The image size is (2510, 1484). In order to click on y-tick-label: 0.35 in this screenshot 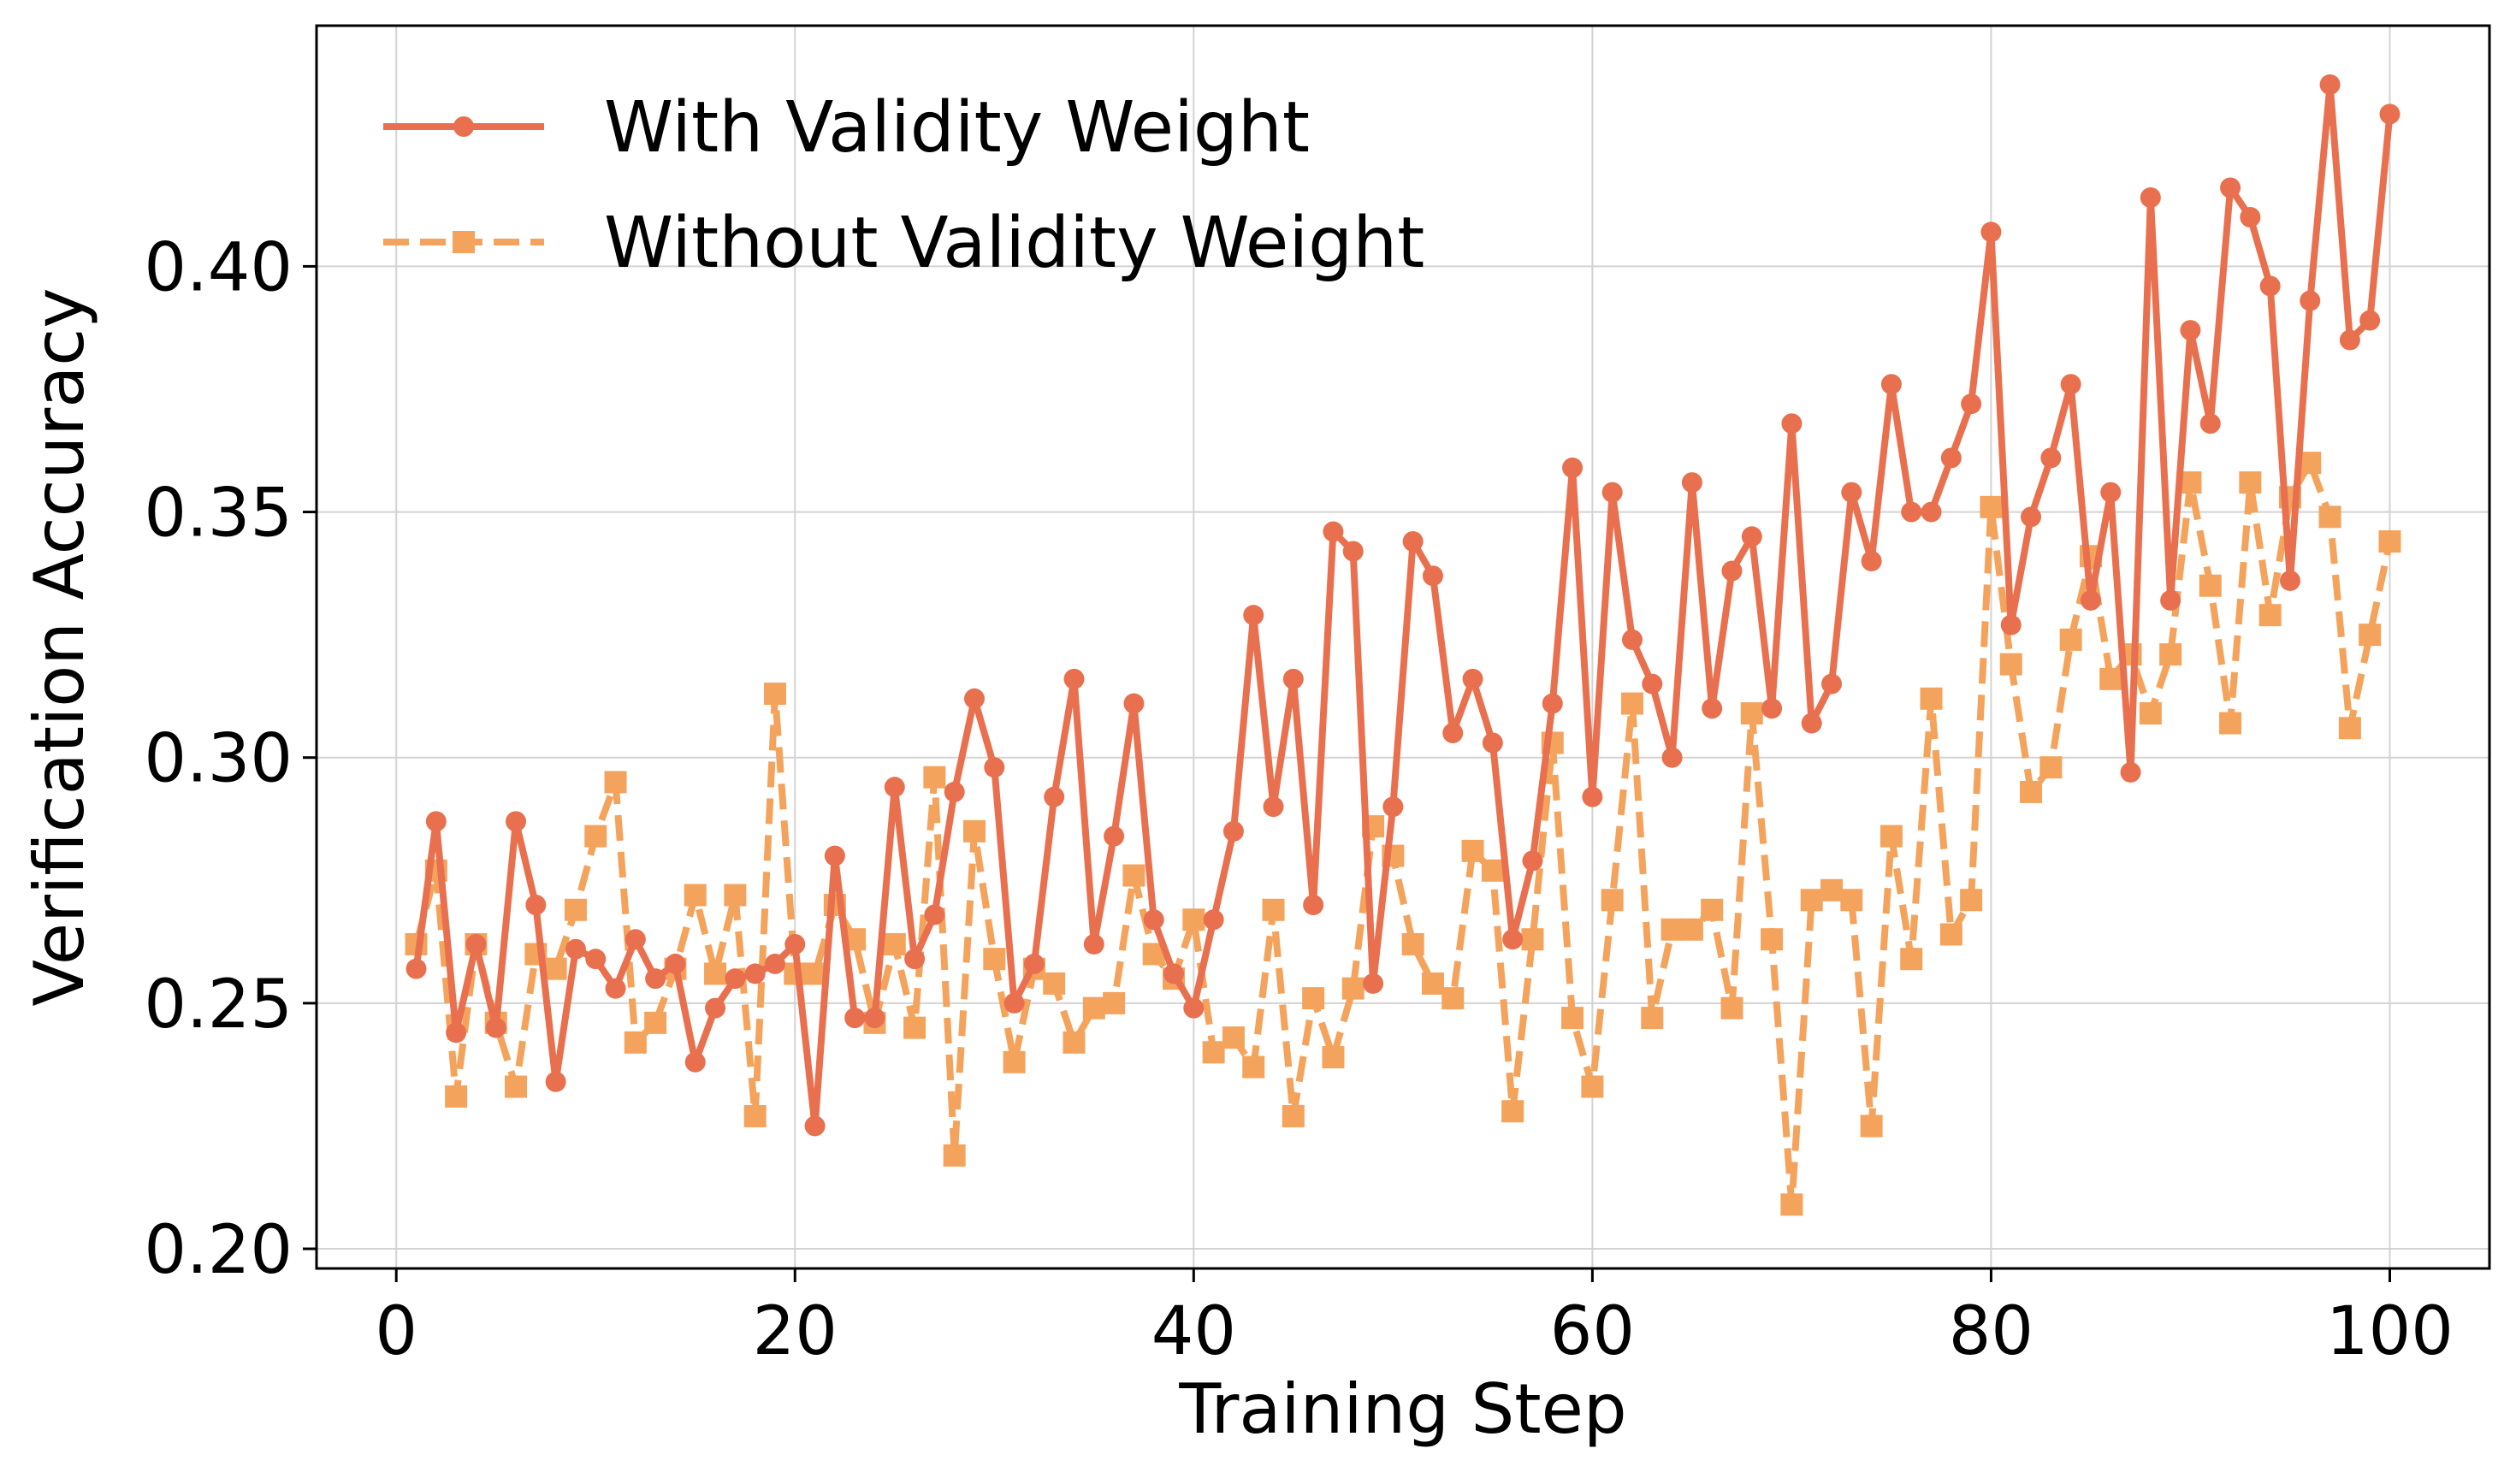, I will do `click(218, 514)`.